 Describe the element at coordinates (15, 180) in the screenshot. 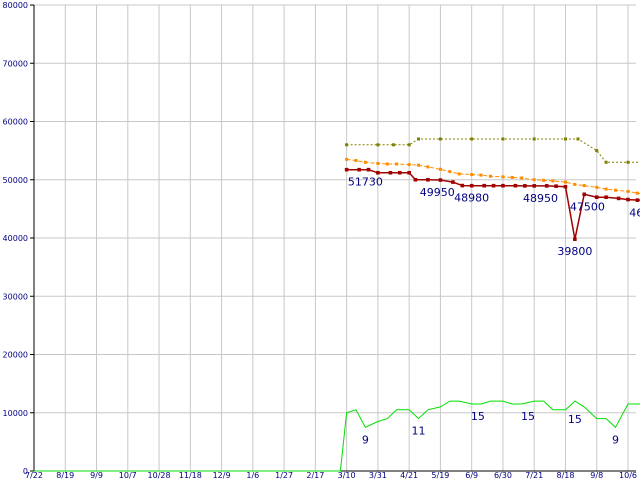

I see `y-tick-label: 50000` at that location.